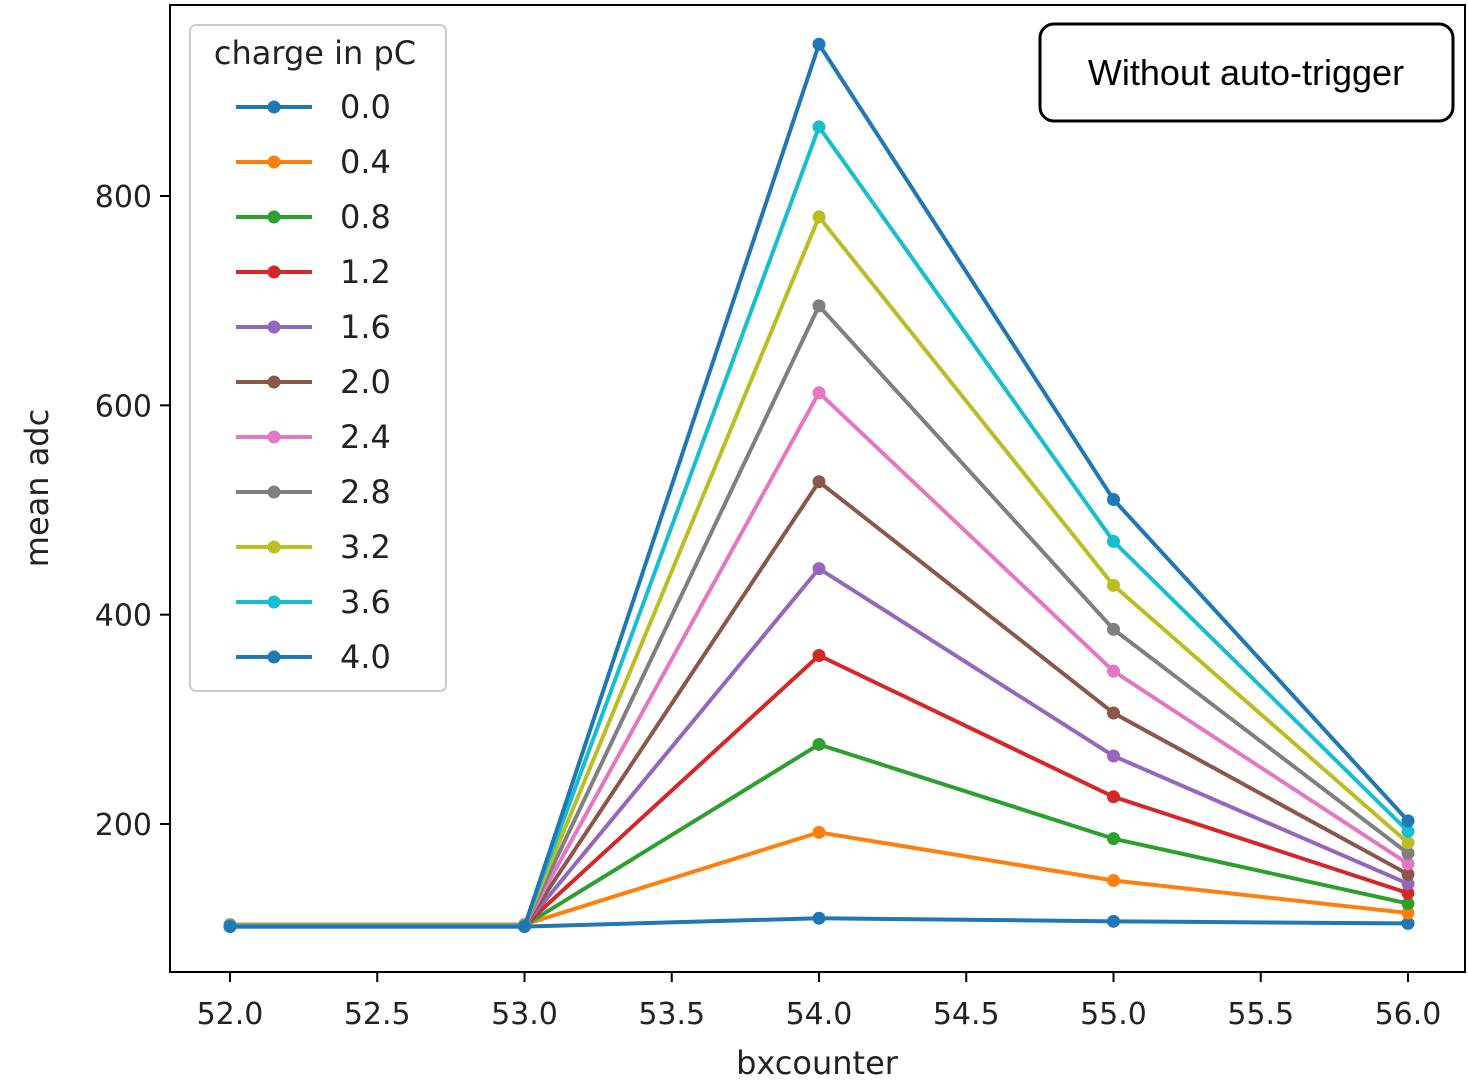 Image resolution: width=1468 pixels, height=1086 pixels. I want to click on legend-items: 0.0 0.4 0.8 1.2 1.6 2.0 2.4 2.8 3.2 3.6 4.0, so click(313, 382).